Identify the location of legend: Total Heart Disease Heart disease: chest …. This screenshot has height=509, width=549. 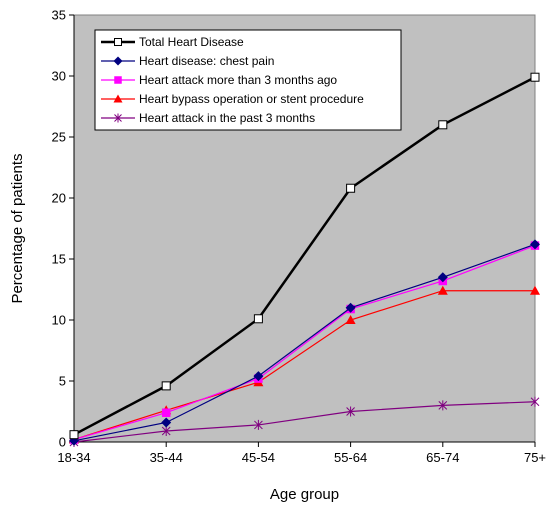
(248, 80).